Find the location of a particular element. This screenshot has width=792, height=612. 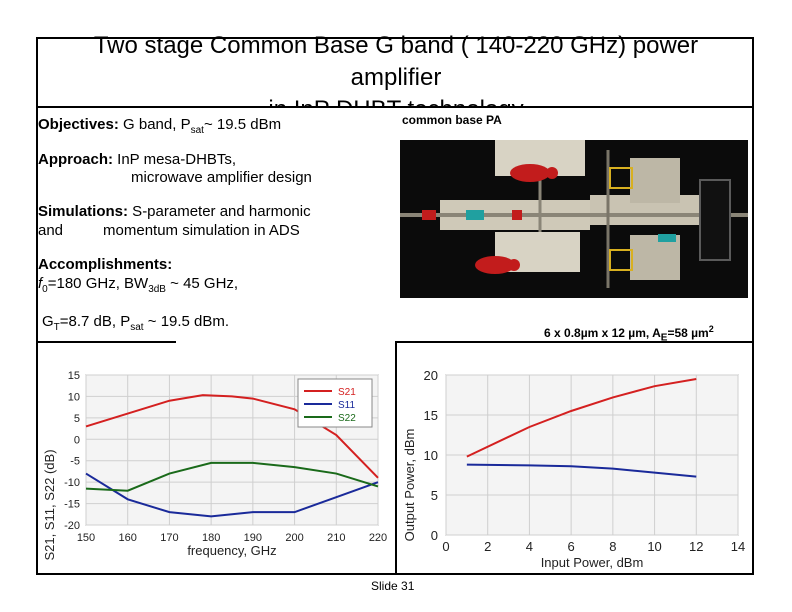

y-tick-label: -5 is located at coordinates (75, 462).